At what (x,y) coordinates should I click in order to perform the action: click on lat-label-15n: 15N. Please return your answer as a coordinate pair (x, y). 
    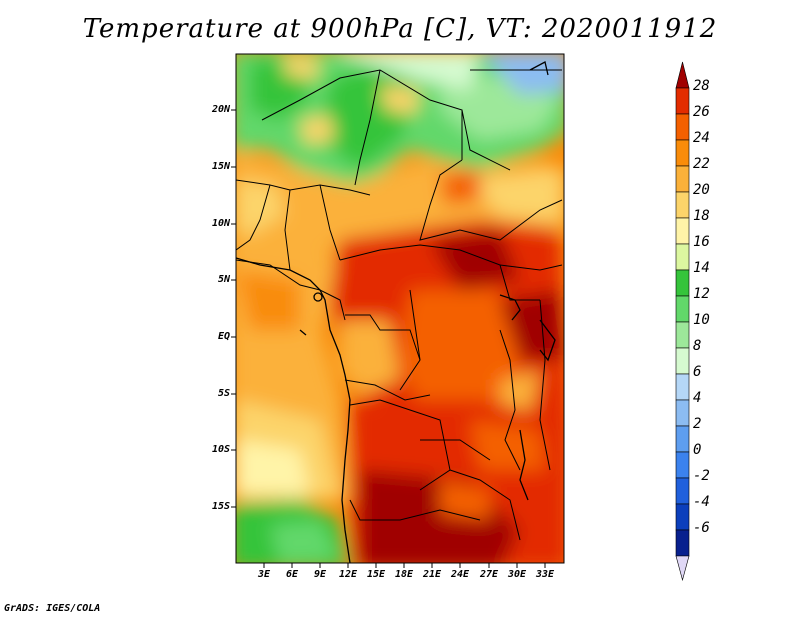
    Looking at the image, I should click on (220, 166).